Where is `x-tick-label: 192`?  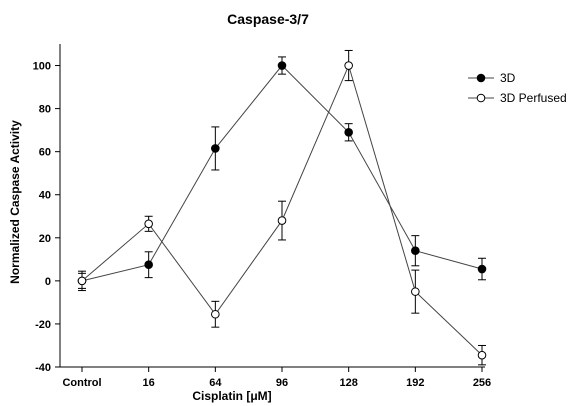
x-tick-label: 192 is located at coordinates (415, 383).